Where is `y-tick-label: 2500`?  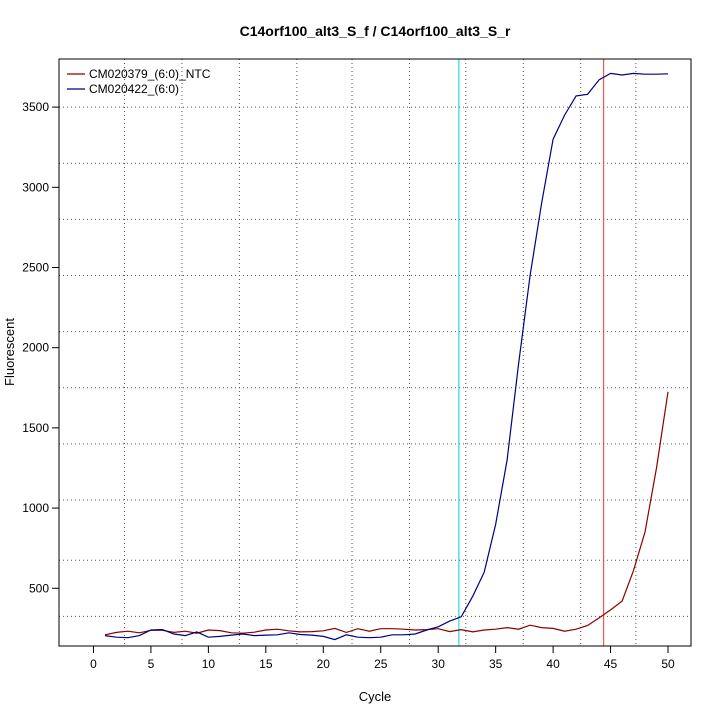
y-tick-label: 2500 is located at coordinates (35, 267).